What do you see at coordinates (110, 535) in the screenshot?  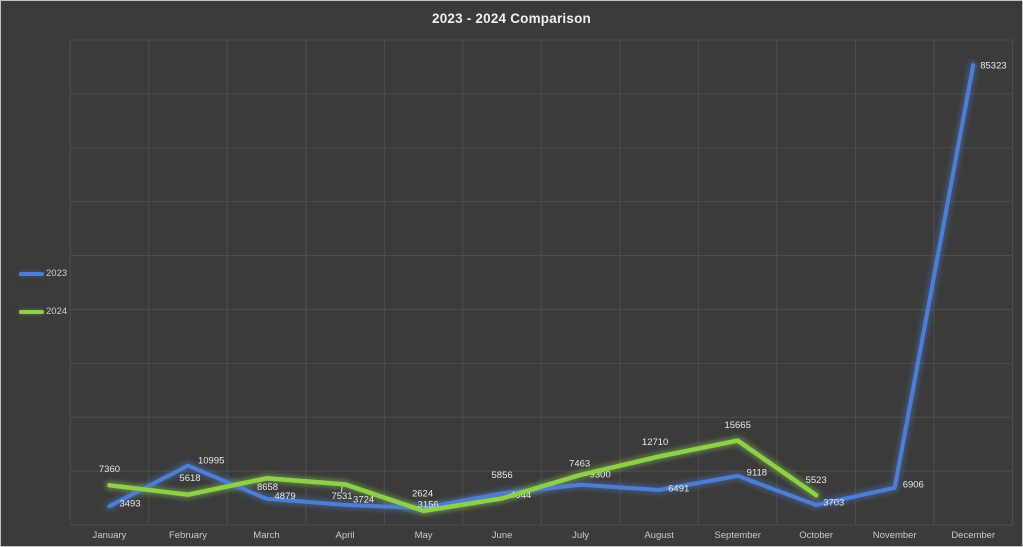 I see `x-axis-label-january: January` at bounding box center [110, 535].